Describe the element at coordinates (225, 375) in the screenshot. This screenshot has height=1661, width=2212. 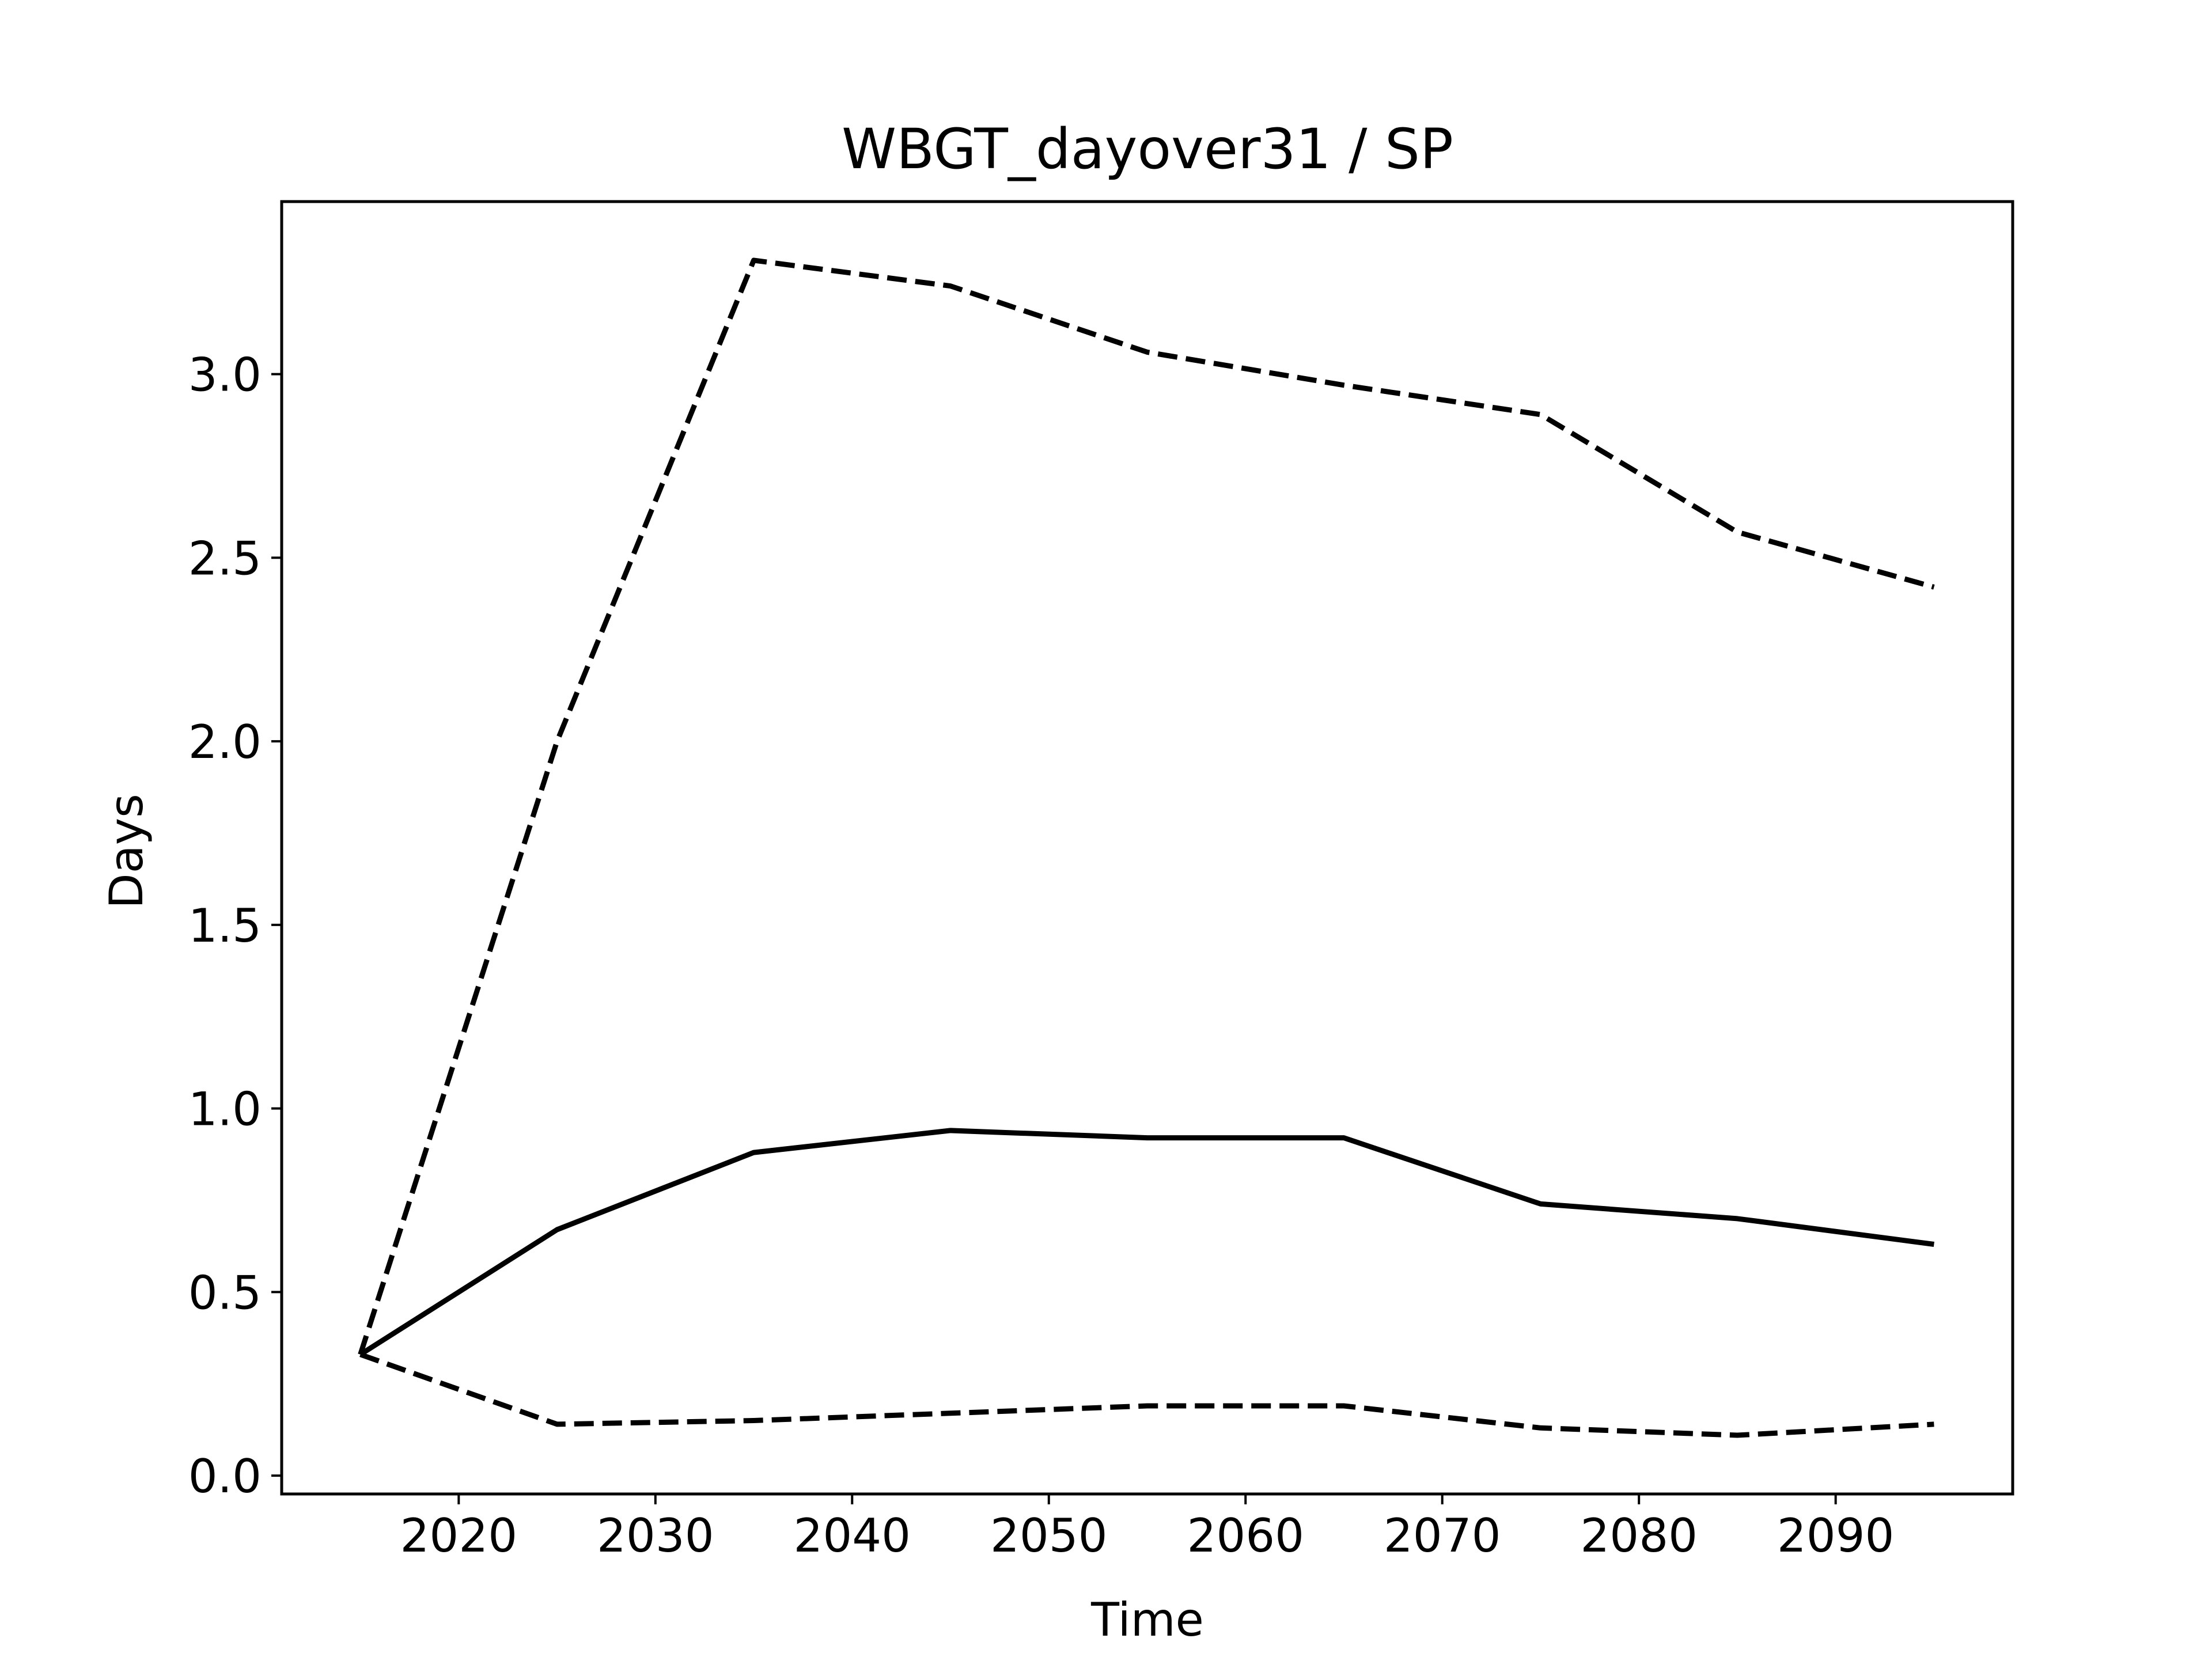
I see `y-tick-label-3.0: 3.0` at that location.